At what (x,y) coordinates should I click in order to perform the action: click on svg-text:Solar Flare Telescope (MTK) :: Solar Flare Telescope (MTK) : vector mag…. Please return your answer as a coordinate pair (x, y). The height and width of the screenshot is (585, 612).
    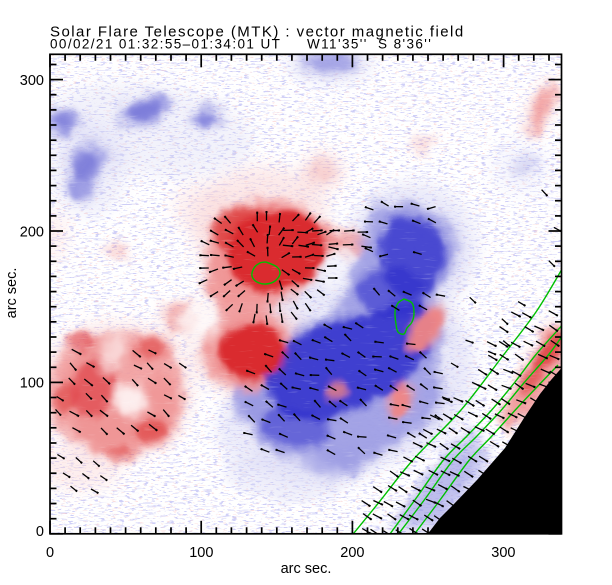
    Looking at the image, I should click on (257, 32).